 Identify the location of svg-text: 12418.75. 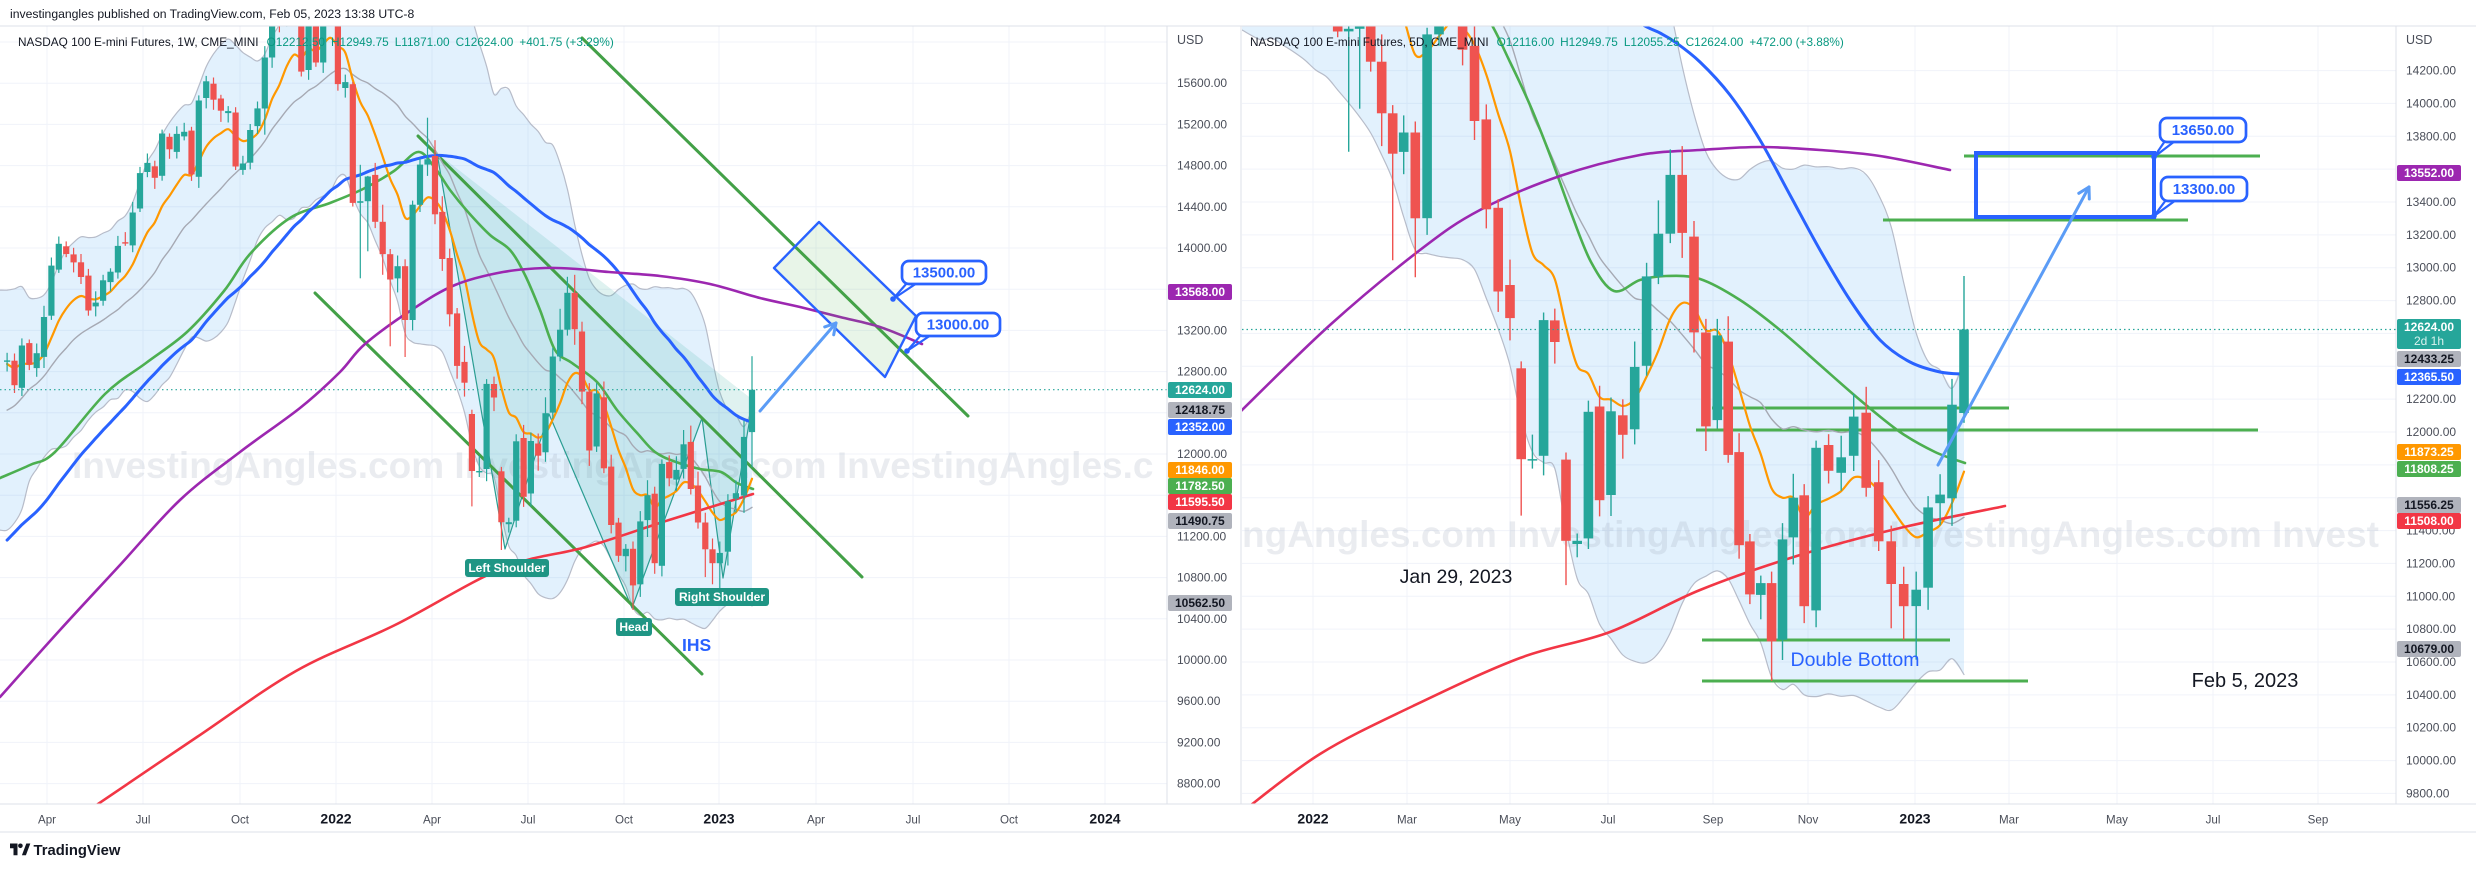
(1200, 410).